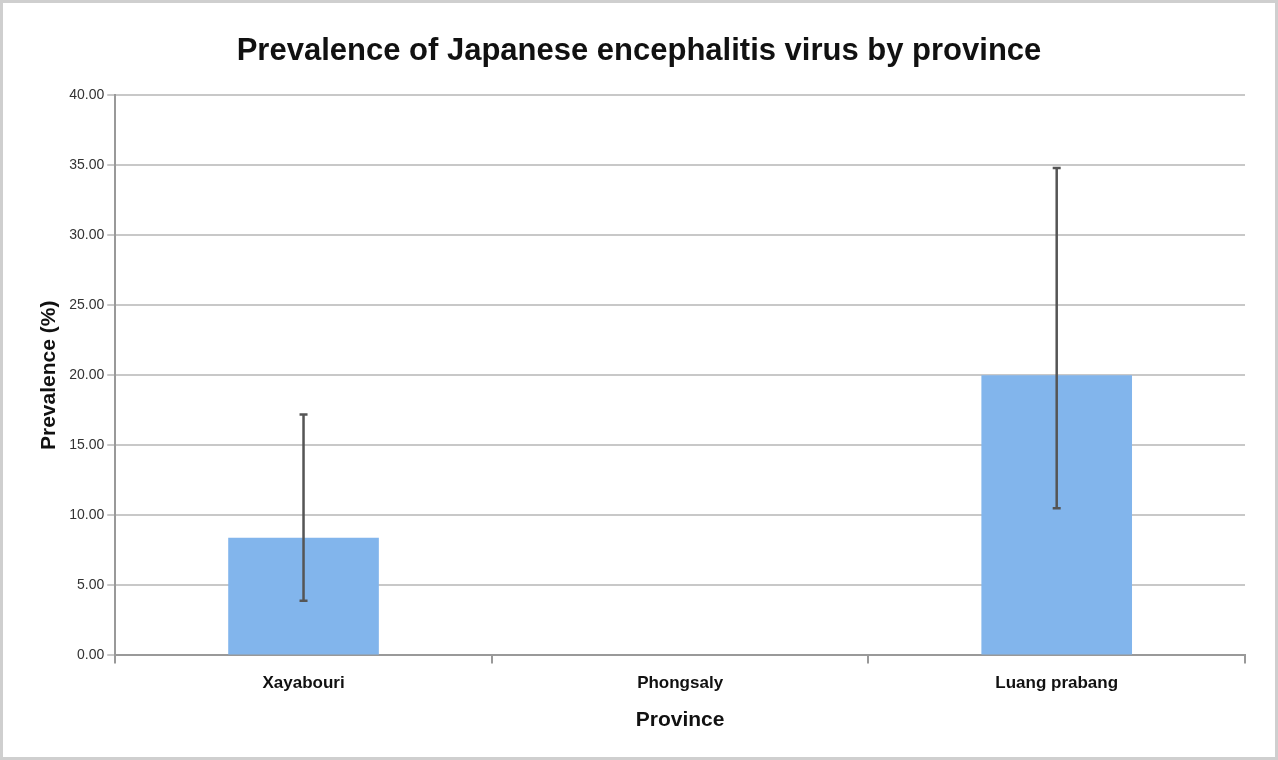  I want to click on y-tick-label: 20.00, so click(87, 374).